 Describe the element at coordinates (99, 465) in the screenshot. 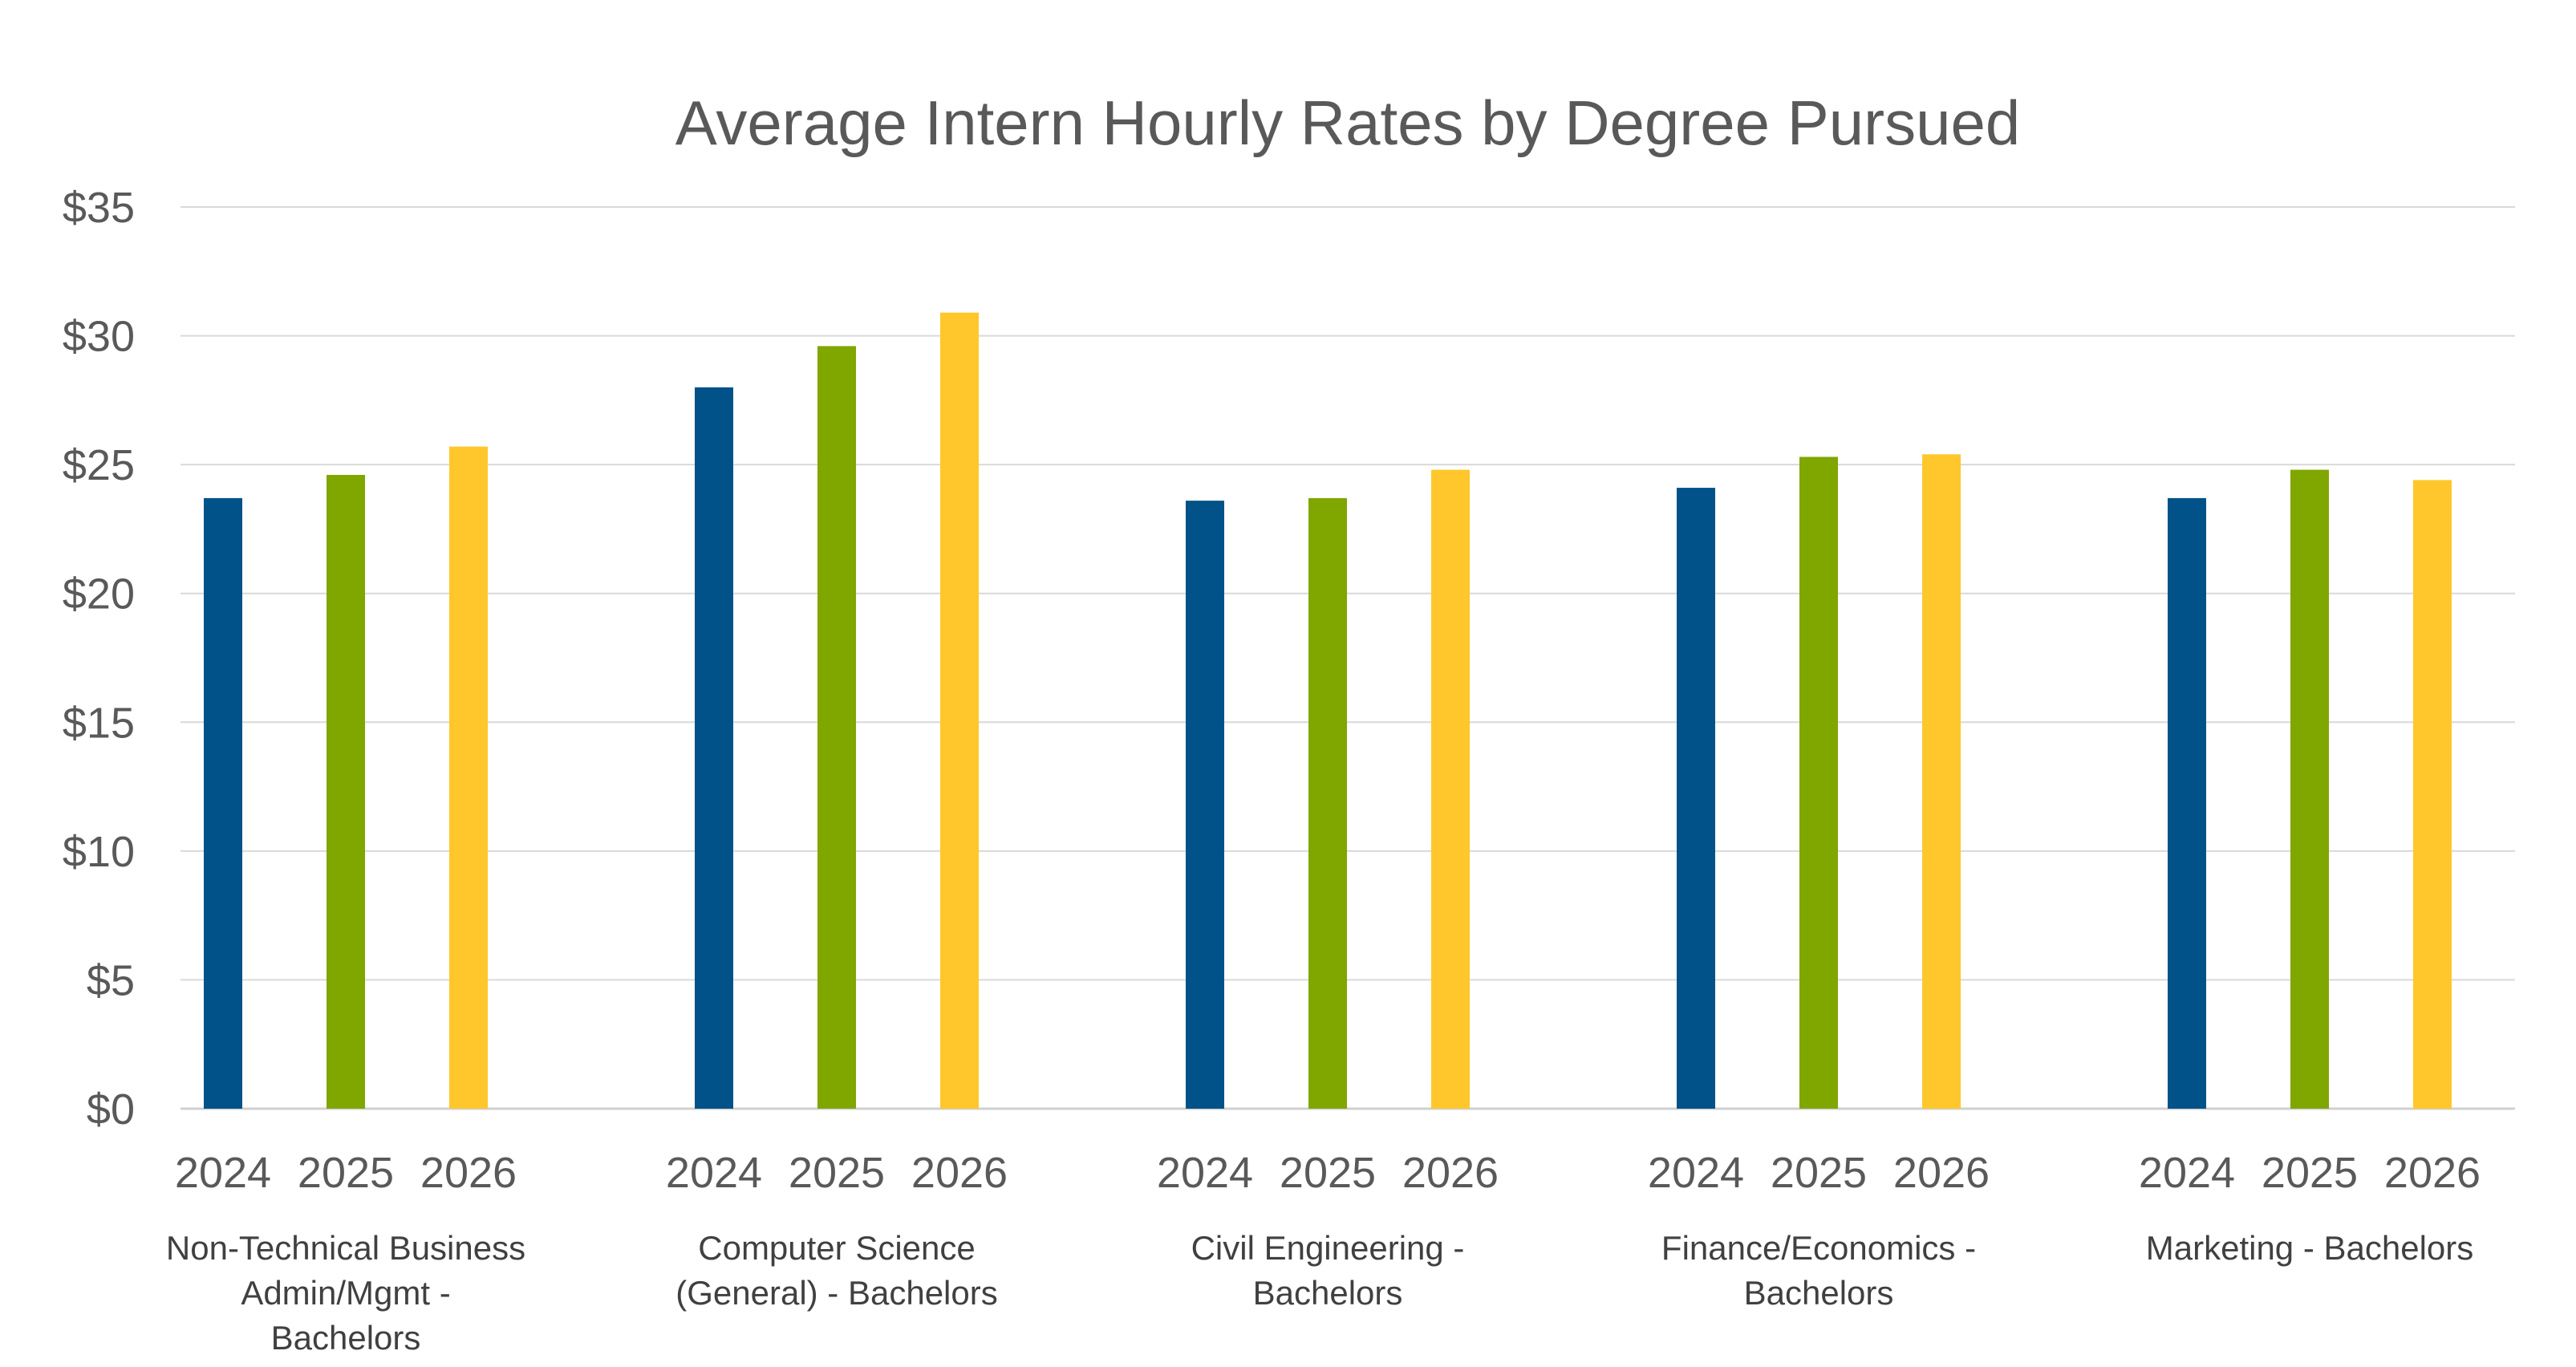

I see `y-tick-label: $25` at that location.